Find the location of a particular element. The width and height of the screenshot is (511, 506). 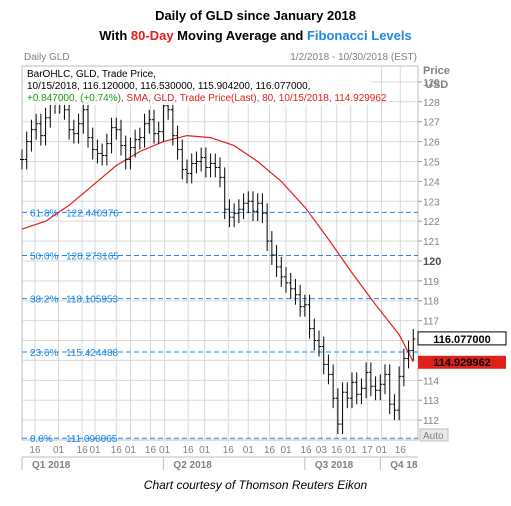

quarter-label: Q3 2018 is located at coordinates (334, 465).